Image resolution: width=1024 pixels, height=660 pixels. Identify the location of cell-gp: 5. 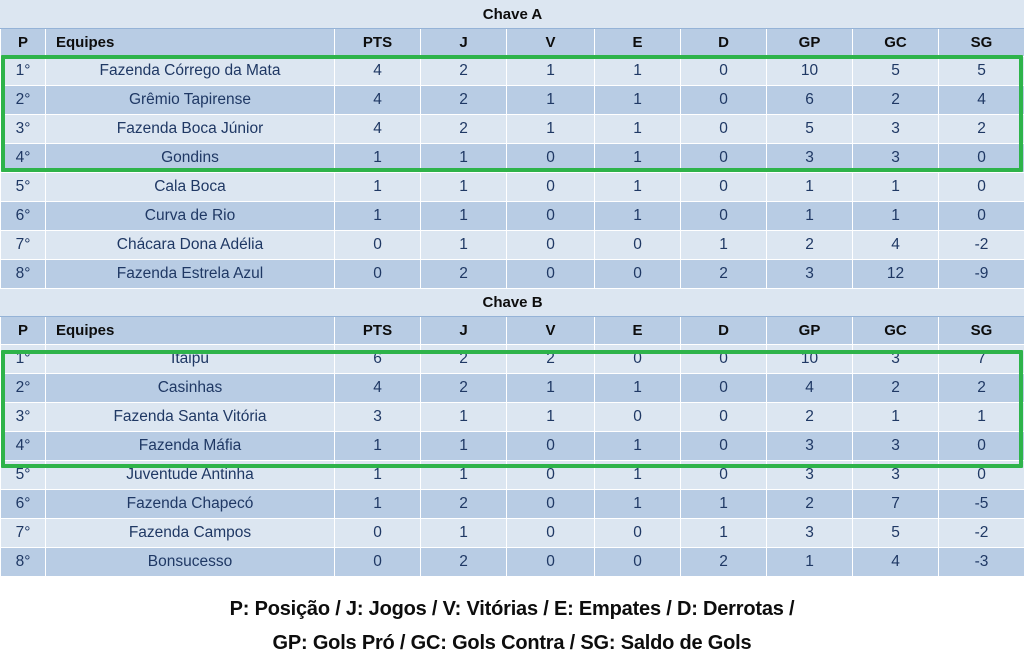
(810, 129).